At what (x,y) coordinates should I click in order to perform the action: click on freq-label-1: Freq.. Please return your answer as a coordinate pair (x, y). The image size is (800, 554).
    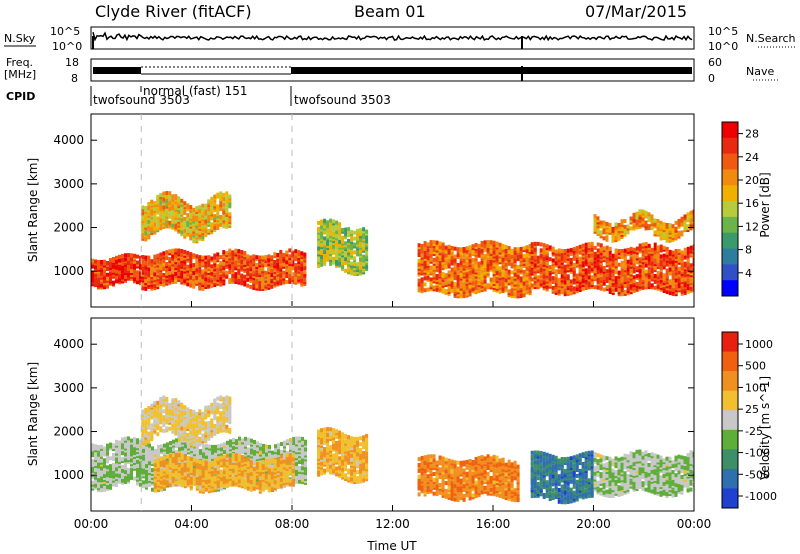
    Looking at the image, I should click on (19, 62).